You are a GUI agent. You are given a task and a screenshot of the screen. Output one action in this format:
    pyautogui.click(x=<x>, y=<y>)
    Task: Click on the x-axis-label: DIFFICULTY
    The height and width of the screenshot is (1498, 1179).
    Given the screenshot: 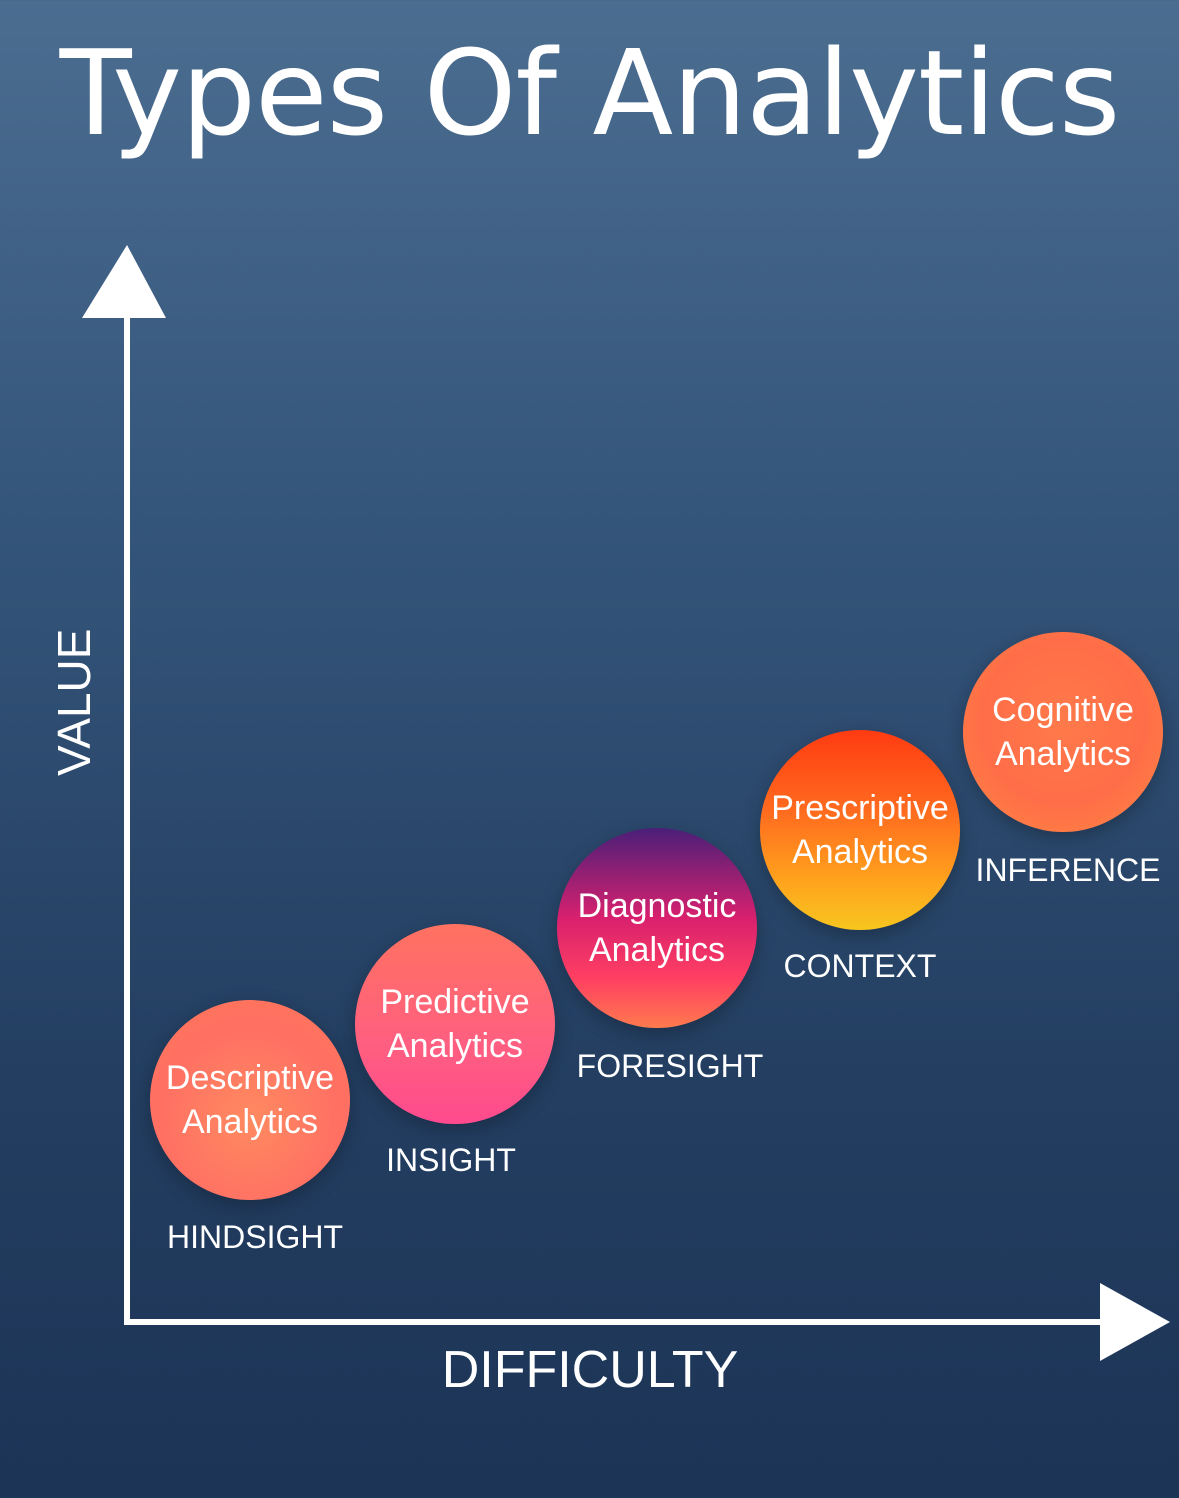 What is the action you would take?
    pyautogui.click(x=590, y=1370)
    